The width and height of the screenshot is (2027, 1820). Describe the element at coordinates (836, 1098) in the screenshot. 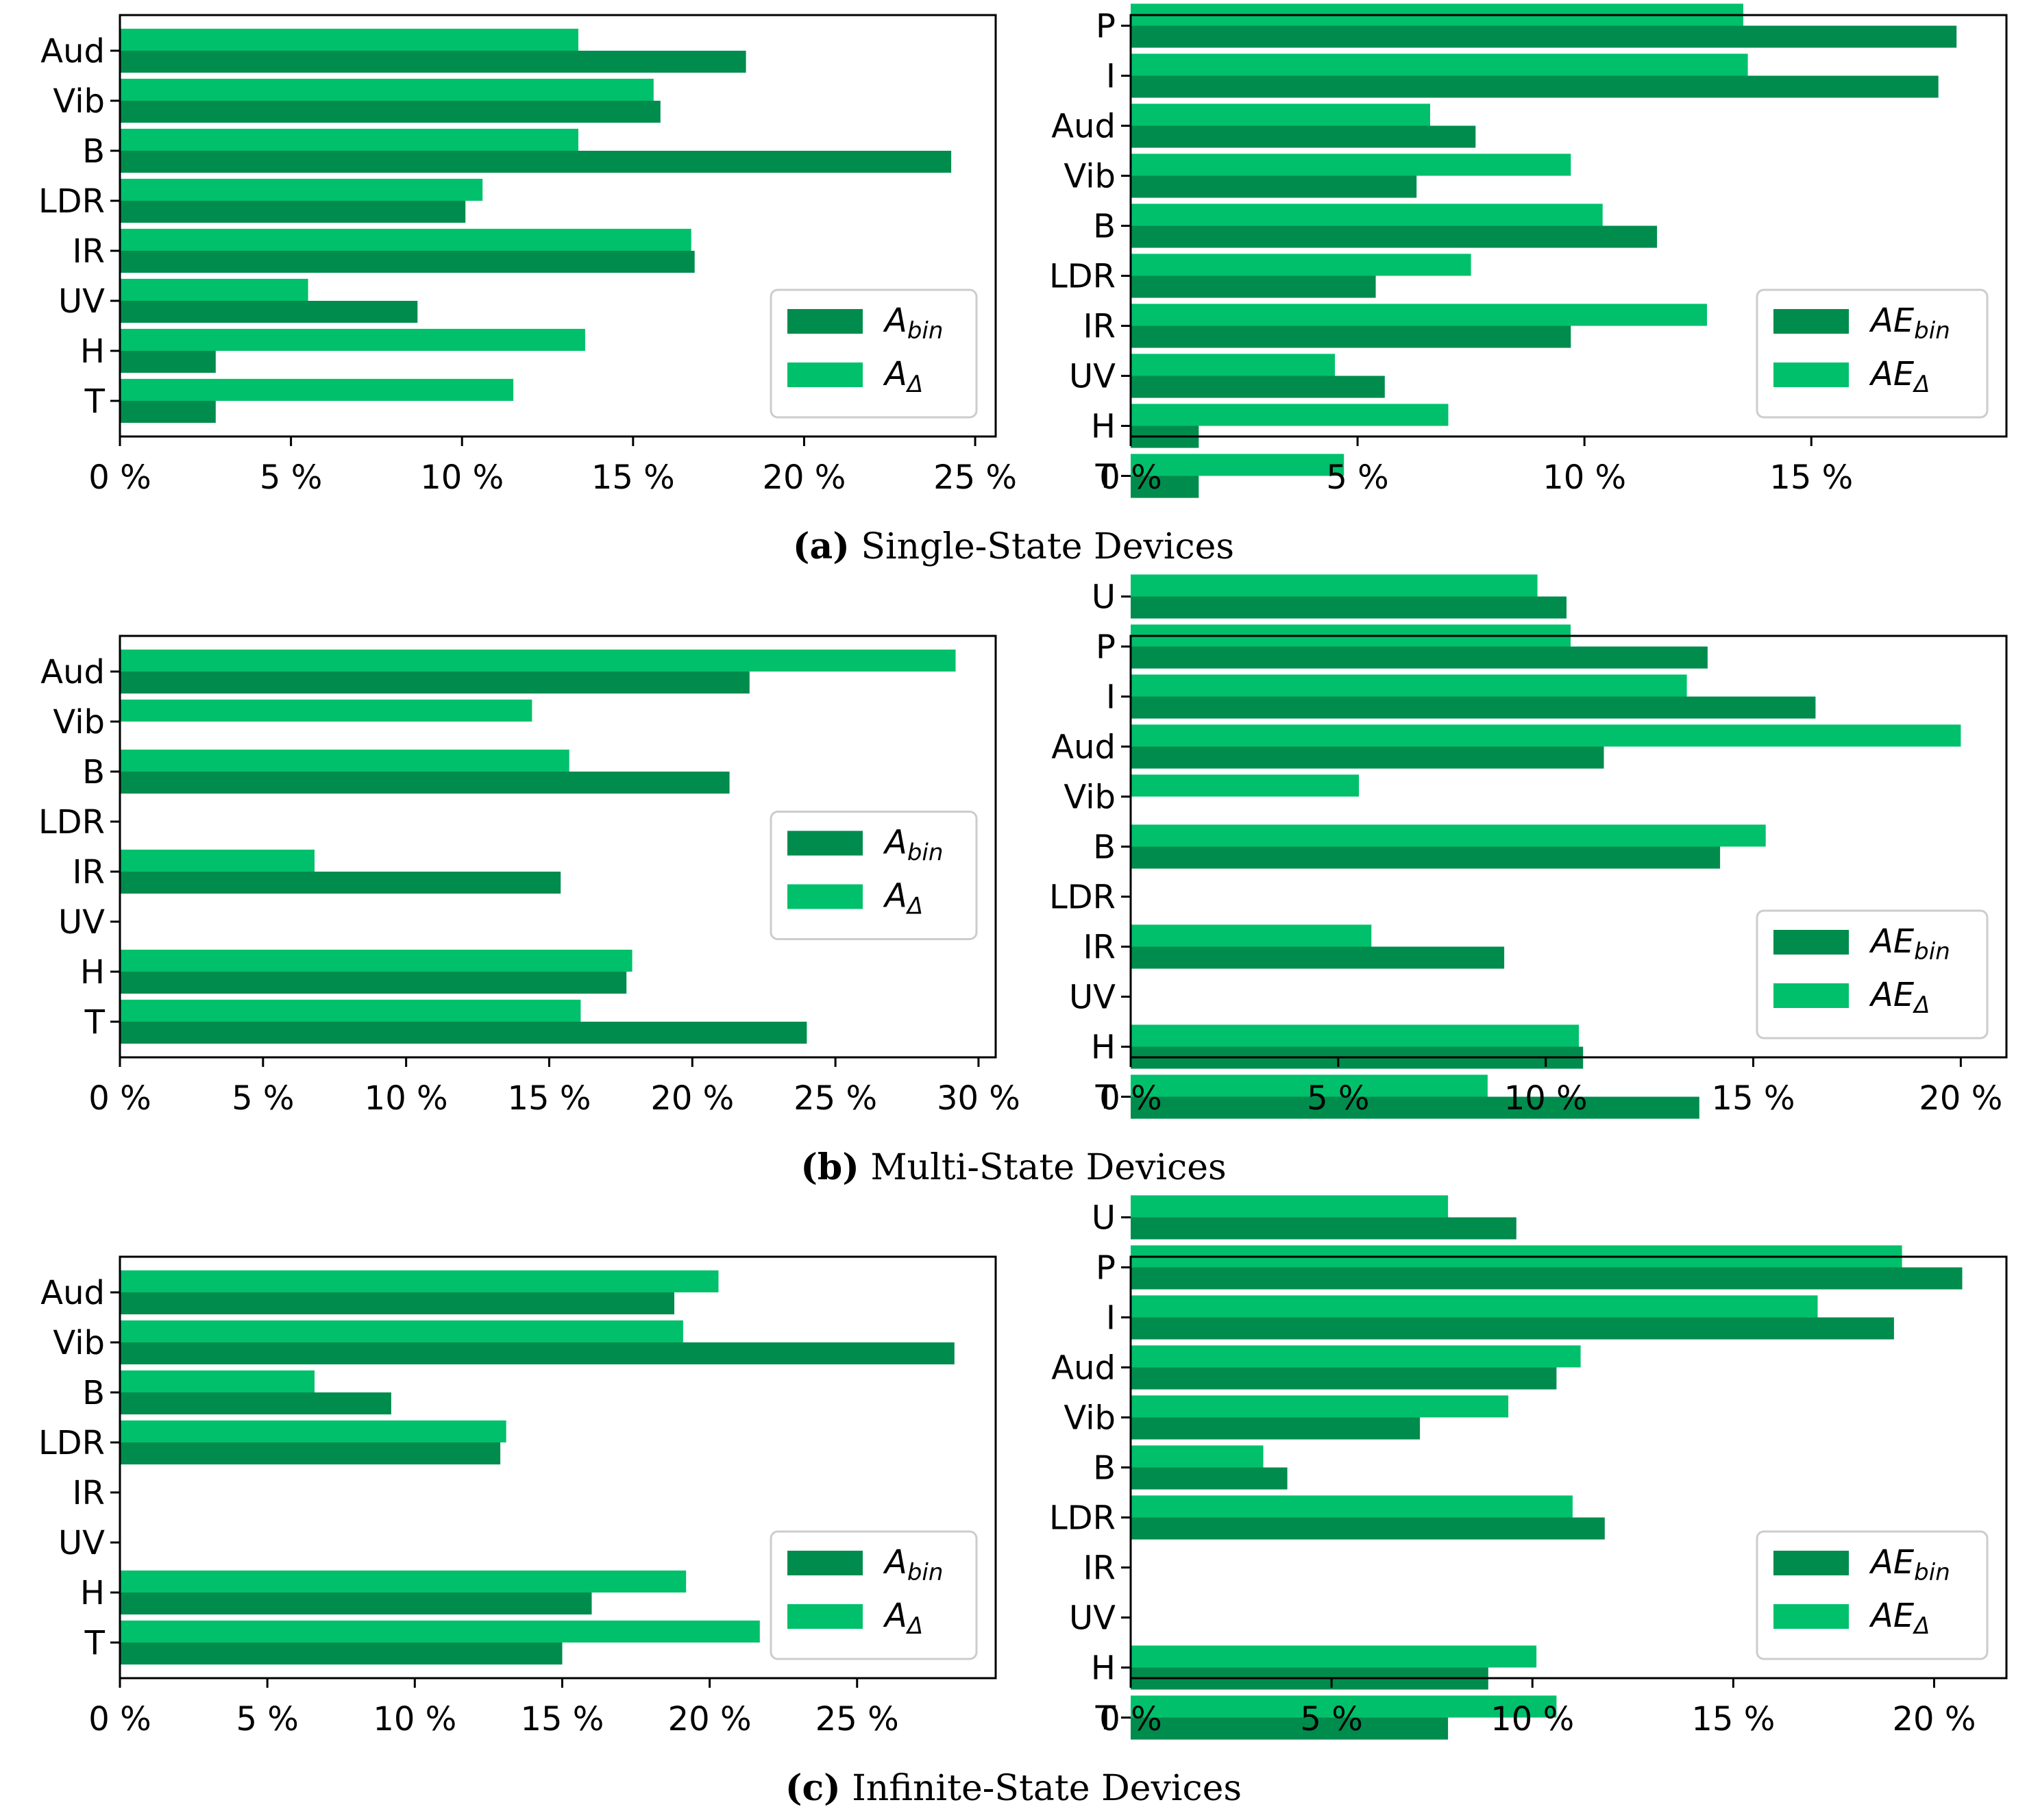

I see `x-tick-label: 25 %` at that location.